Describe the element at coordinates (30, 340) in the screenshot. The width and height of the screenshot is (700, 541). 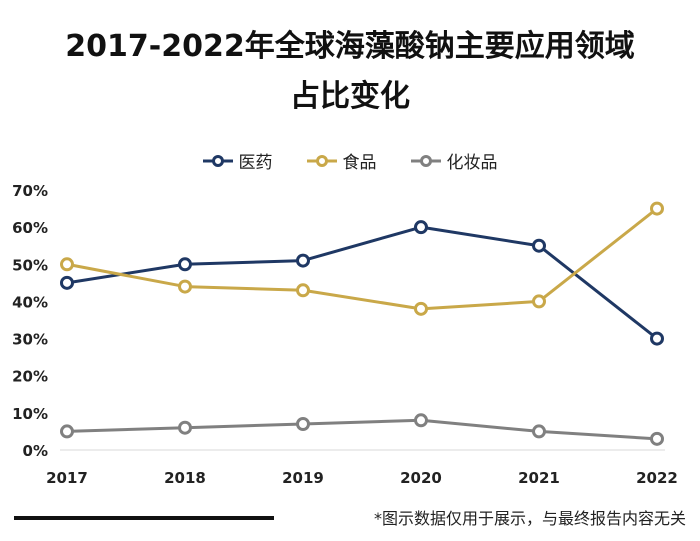
I see `y-tick-label: 30%` at that location.